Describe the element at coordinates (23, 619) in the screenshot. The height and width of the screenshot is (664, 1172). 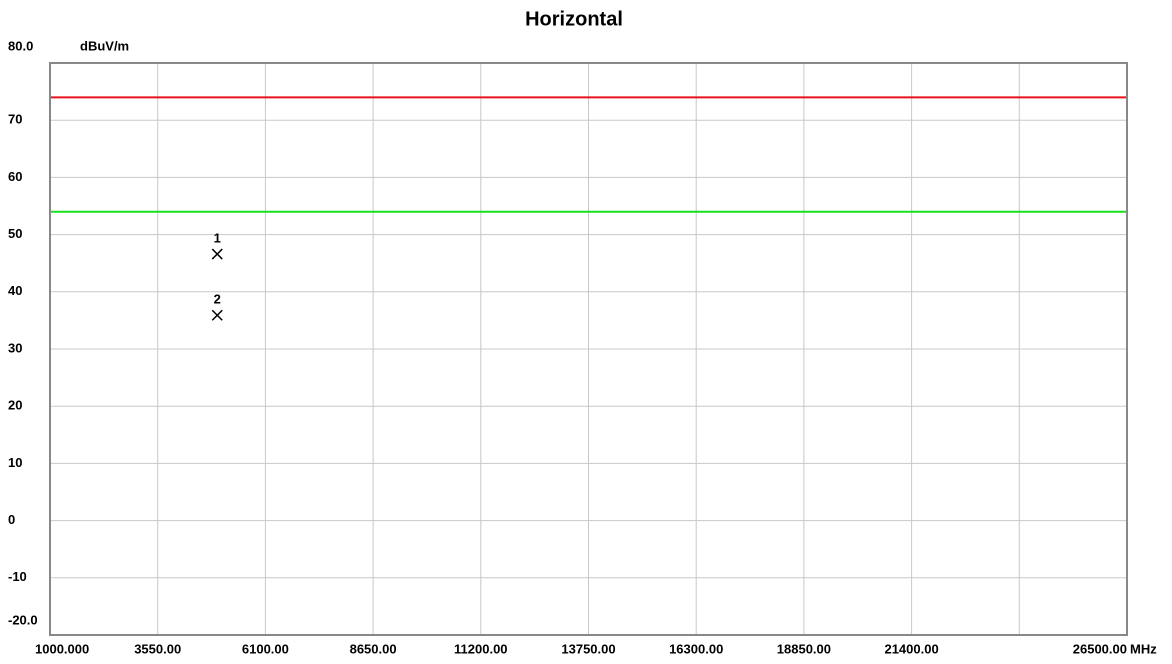
I see `y-tick-label: -20.0` at that location.